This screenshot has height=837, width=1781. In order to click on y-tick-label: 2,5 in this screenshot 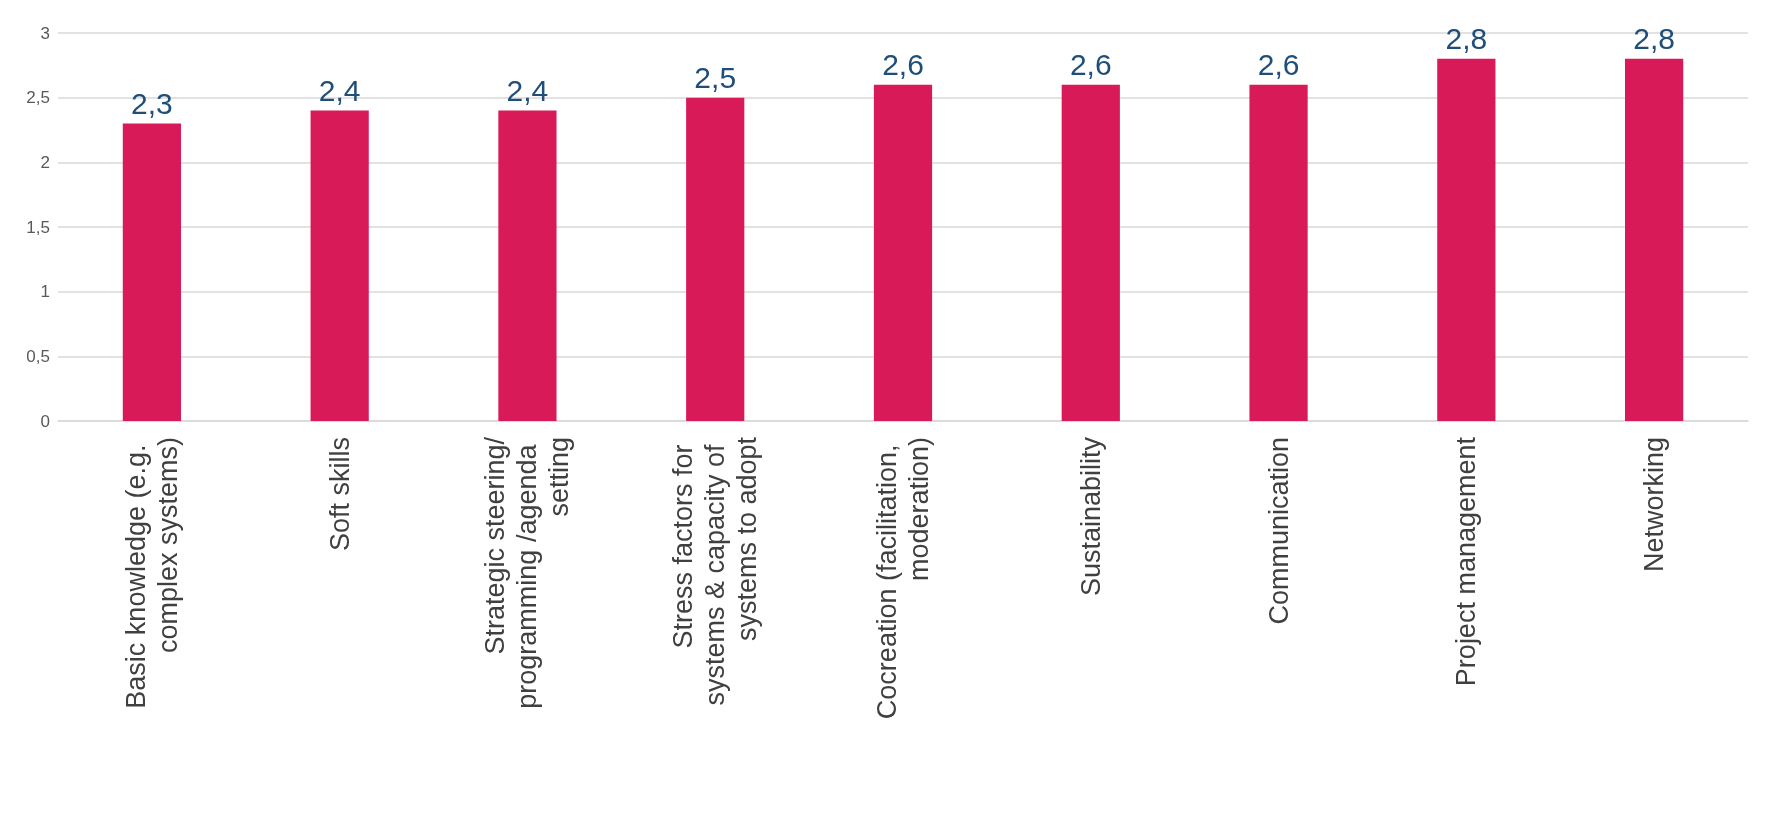, I will do `click(38, 98)`.